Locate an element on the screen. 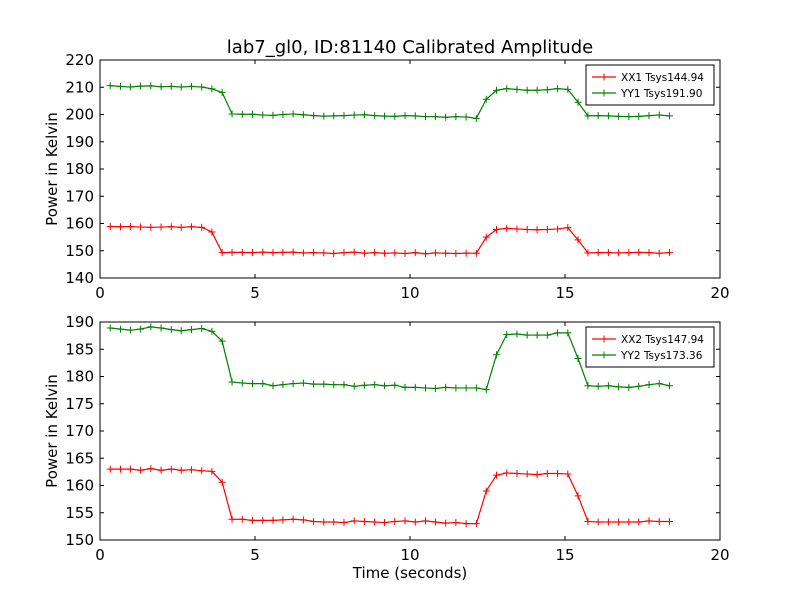  x-tick-label: 20 is located at coordinates (719, 293).